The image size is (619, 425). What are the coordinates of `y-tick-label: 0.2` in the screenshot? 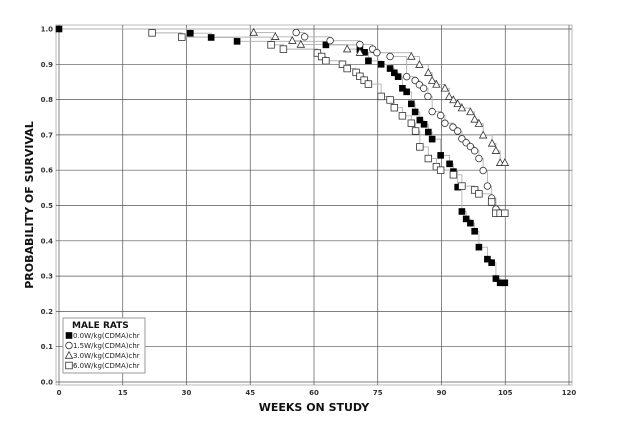 It's located at (47, 312).